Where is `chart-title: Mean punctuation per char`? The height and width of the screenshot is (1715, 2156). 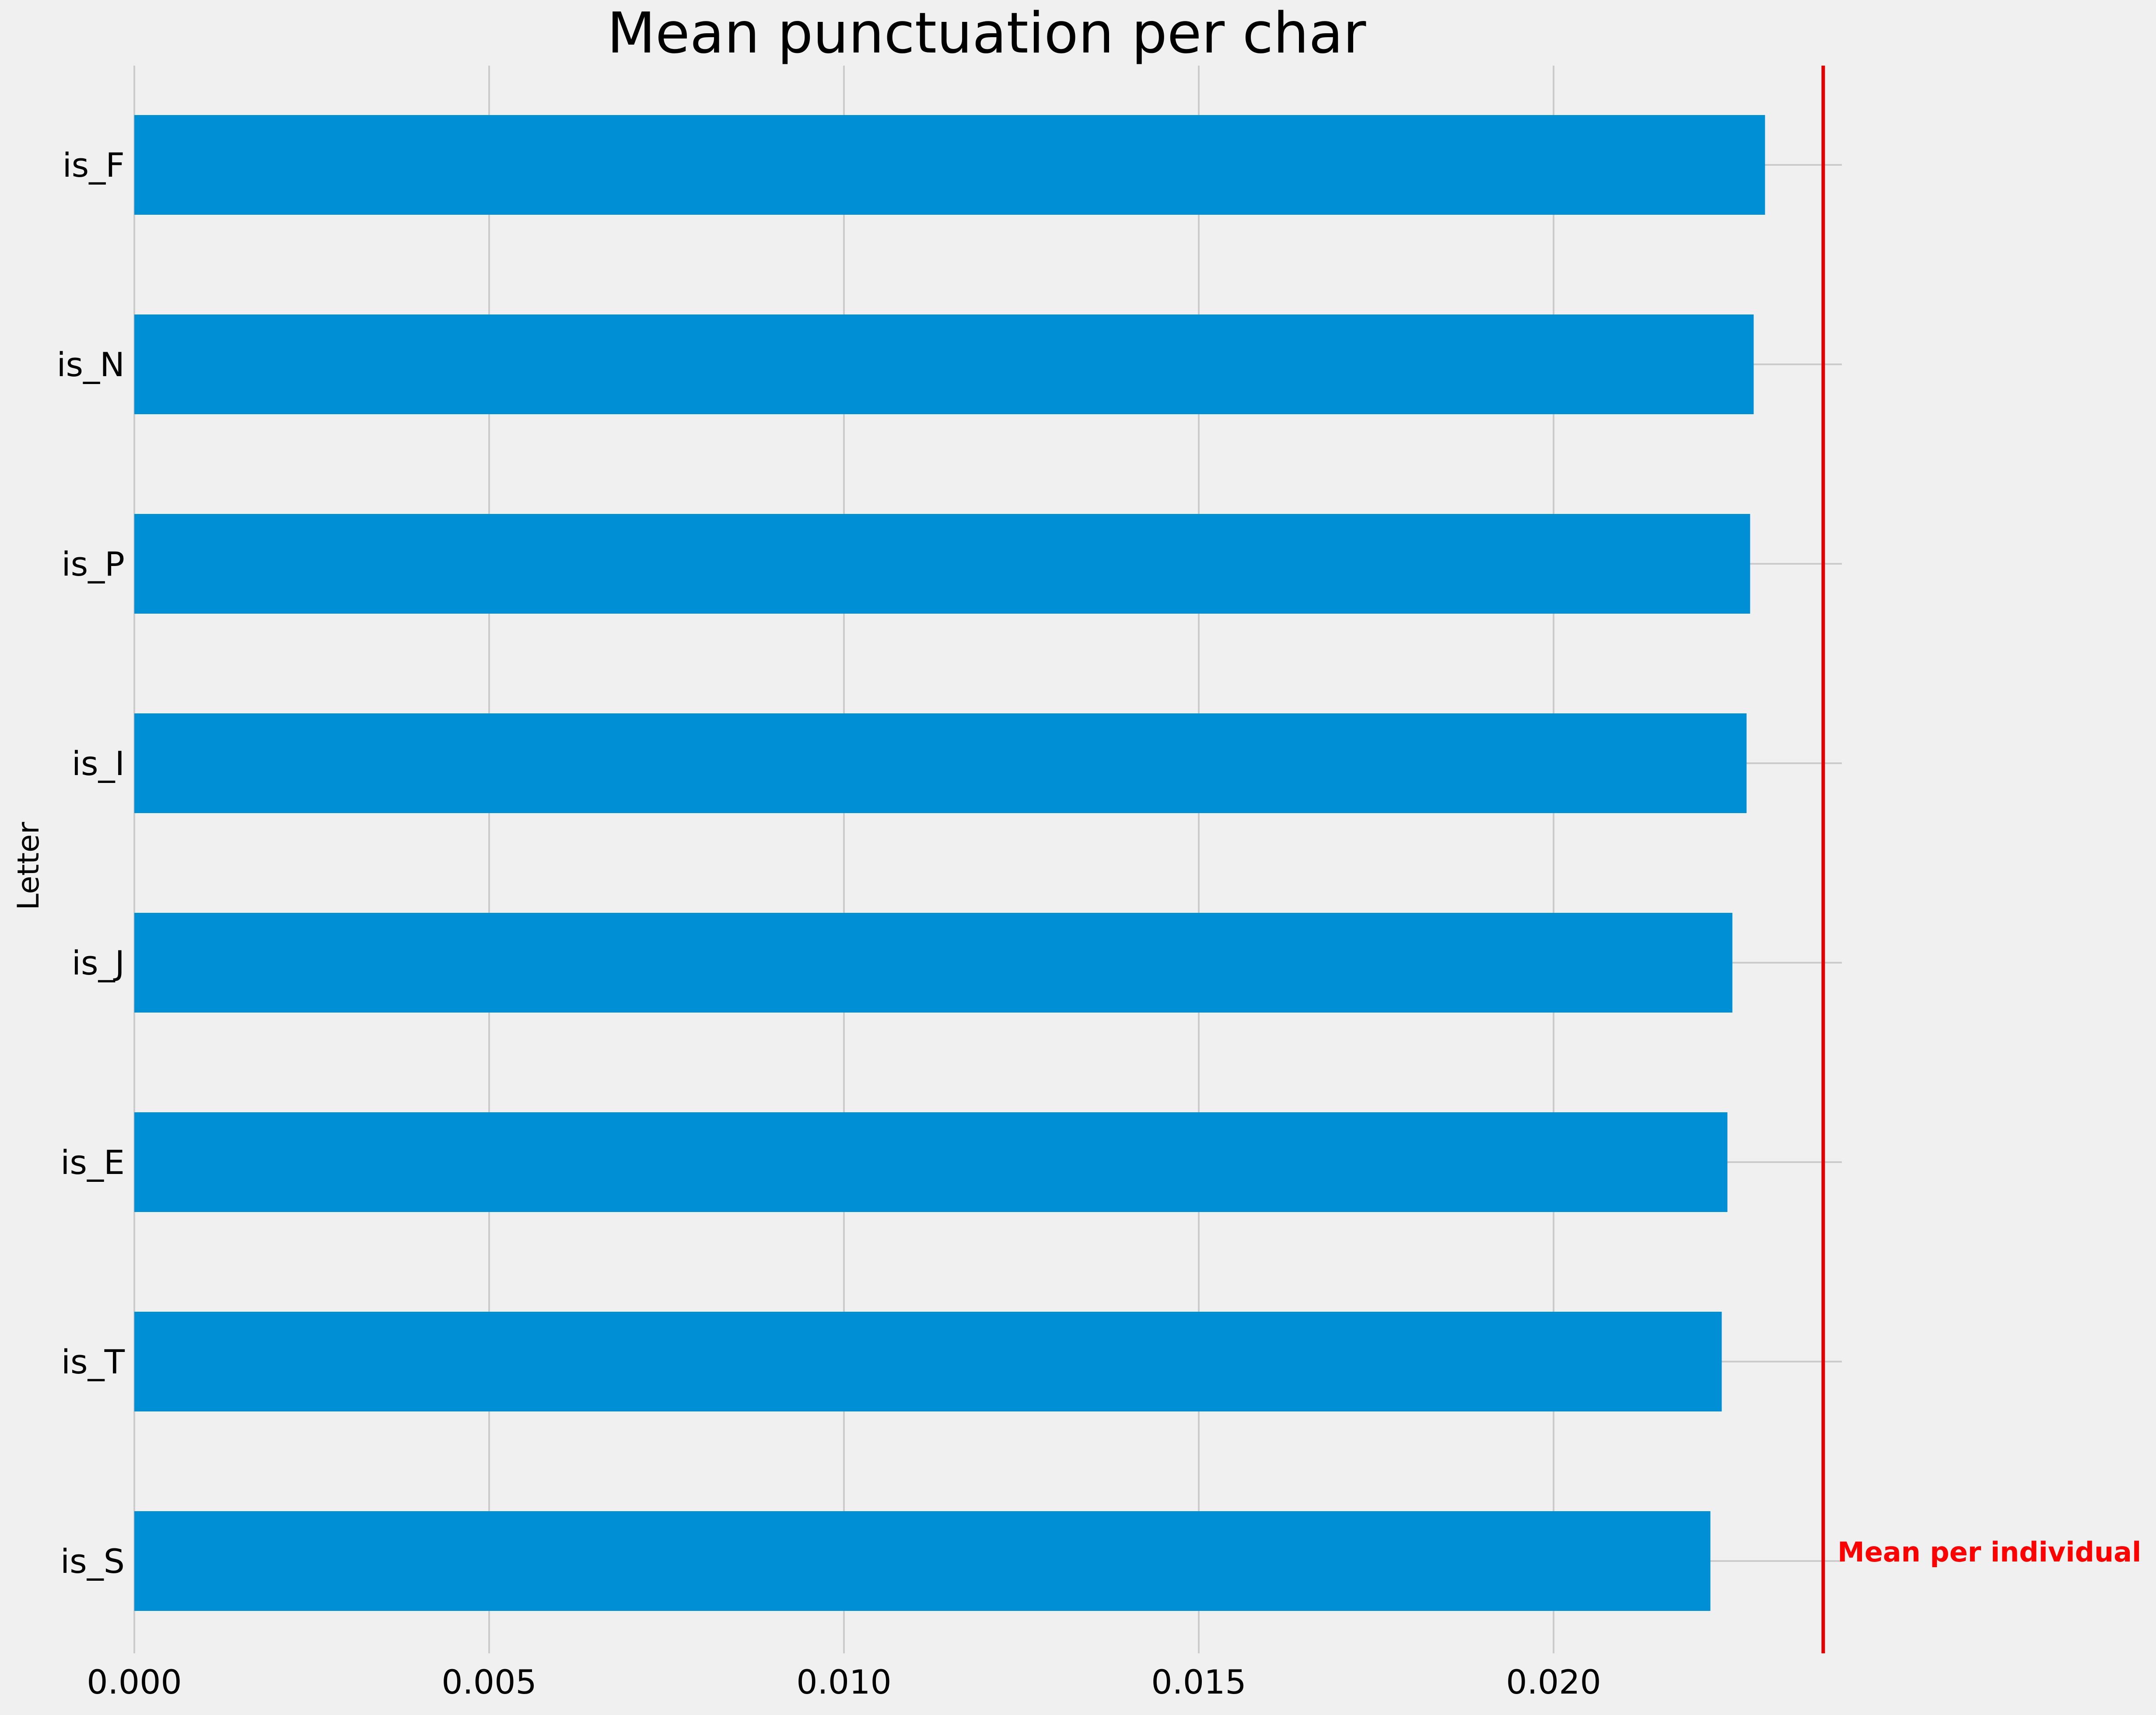 chart-title: Mean punctuation per char is located at coordinates (986, 33).